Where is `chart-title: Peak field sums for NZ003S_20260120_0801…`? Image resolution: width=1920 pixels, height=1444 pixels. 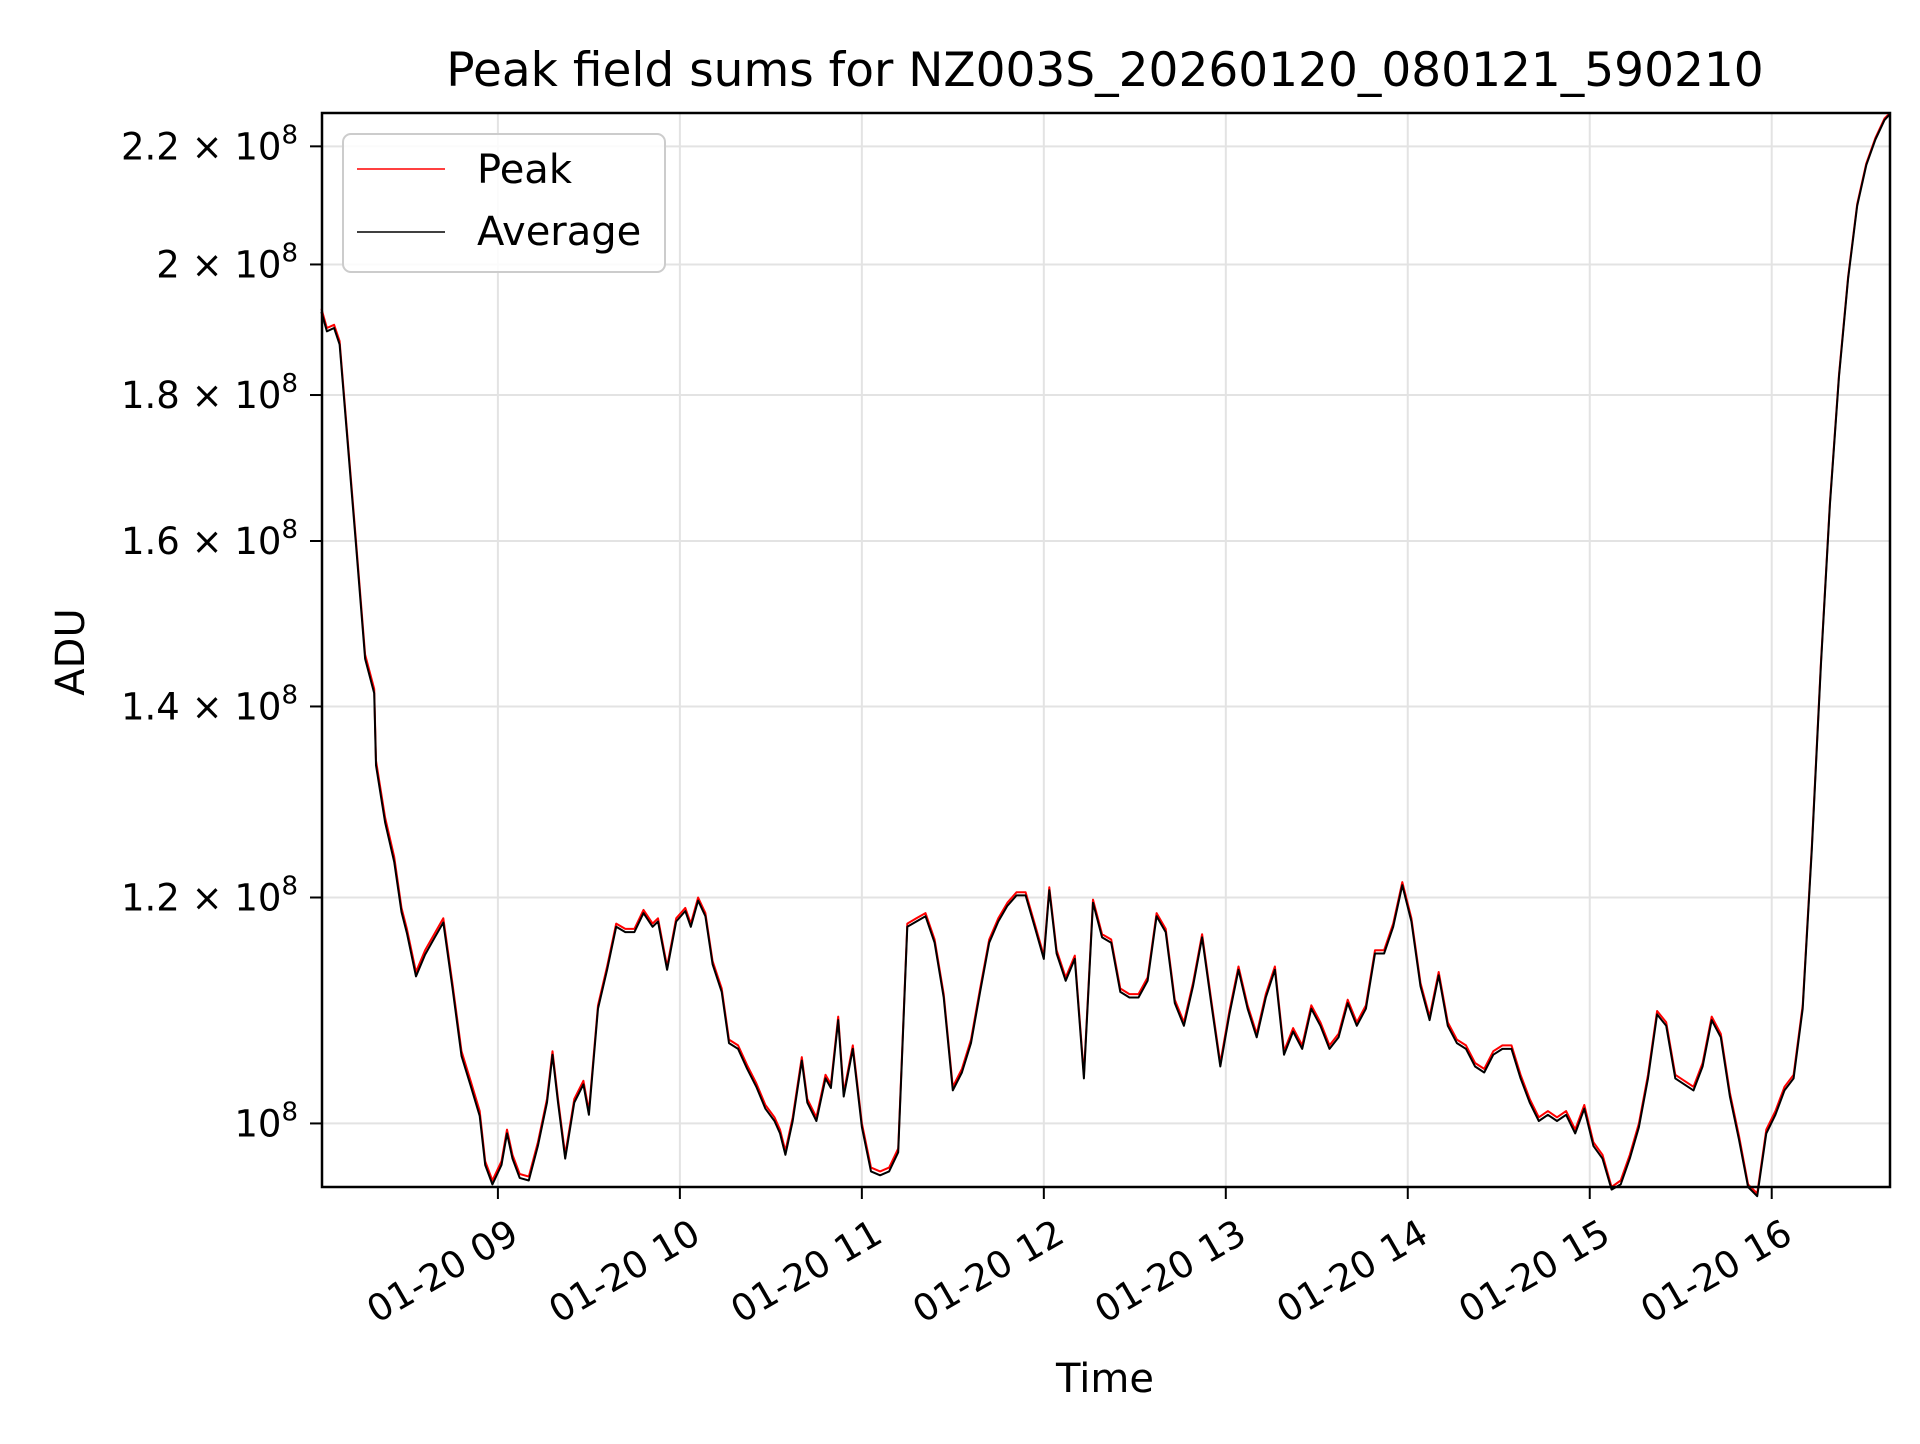
chart-title: Peak field sums for NZ003S_20260120_0801… is located at coordinates (1104, 70).